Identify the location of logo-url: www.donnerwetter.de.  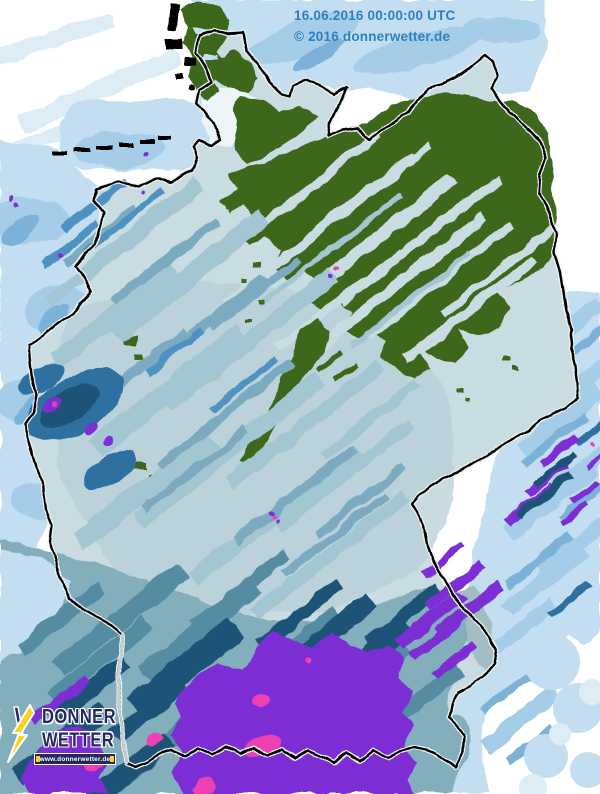
(75, 759).